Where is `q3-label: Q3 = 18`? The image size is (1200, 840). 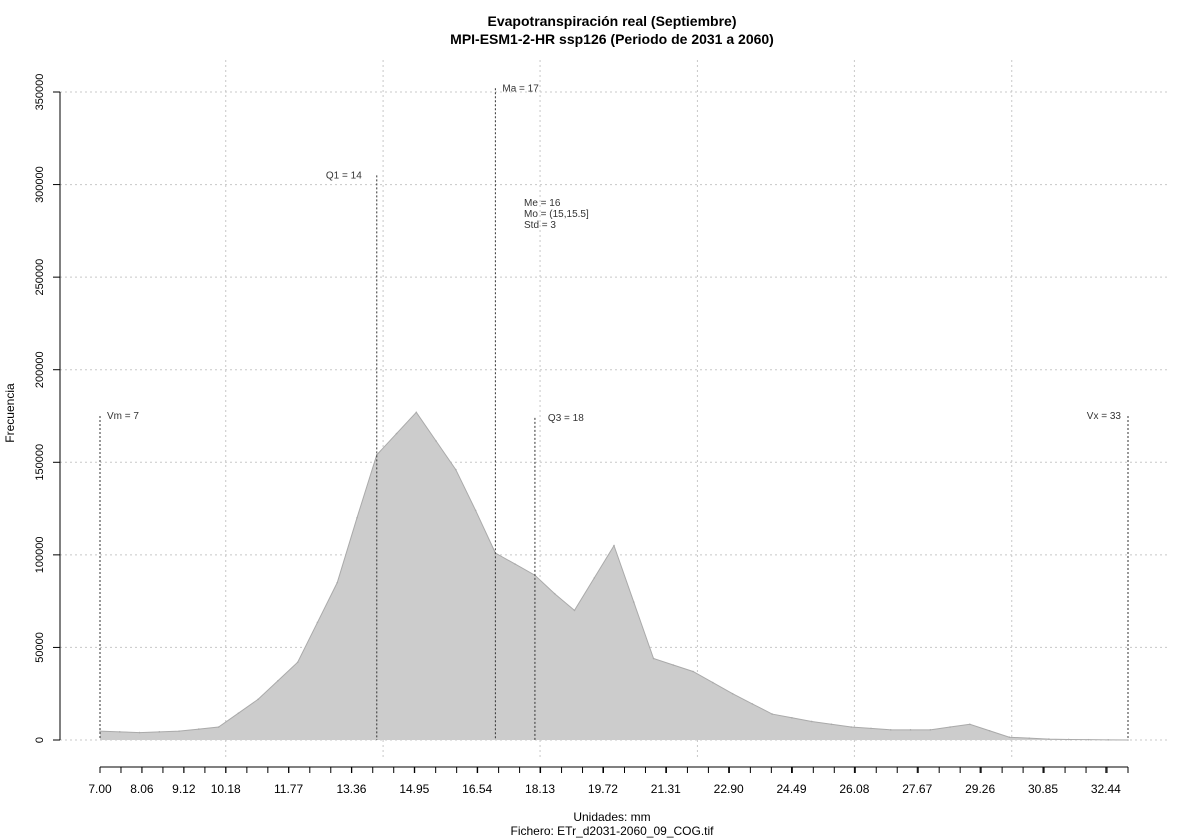 q3-label: Q3 = 18 is located at coordinates (566, 418).